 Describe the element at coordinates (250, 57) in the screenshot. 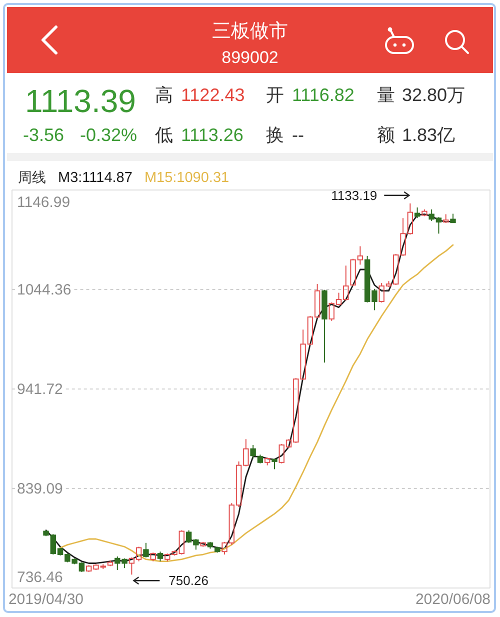

I see `chart-subtitle: 899002` at that location.